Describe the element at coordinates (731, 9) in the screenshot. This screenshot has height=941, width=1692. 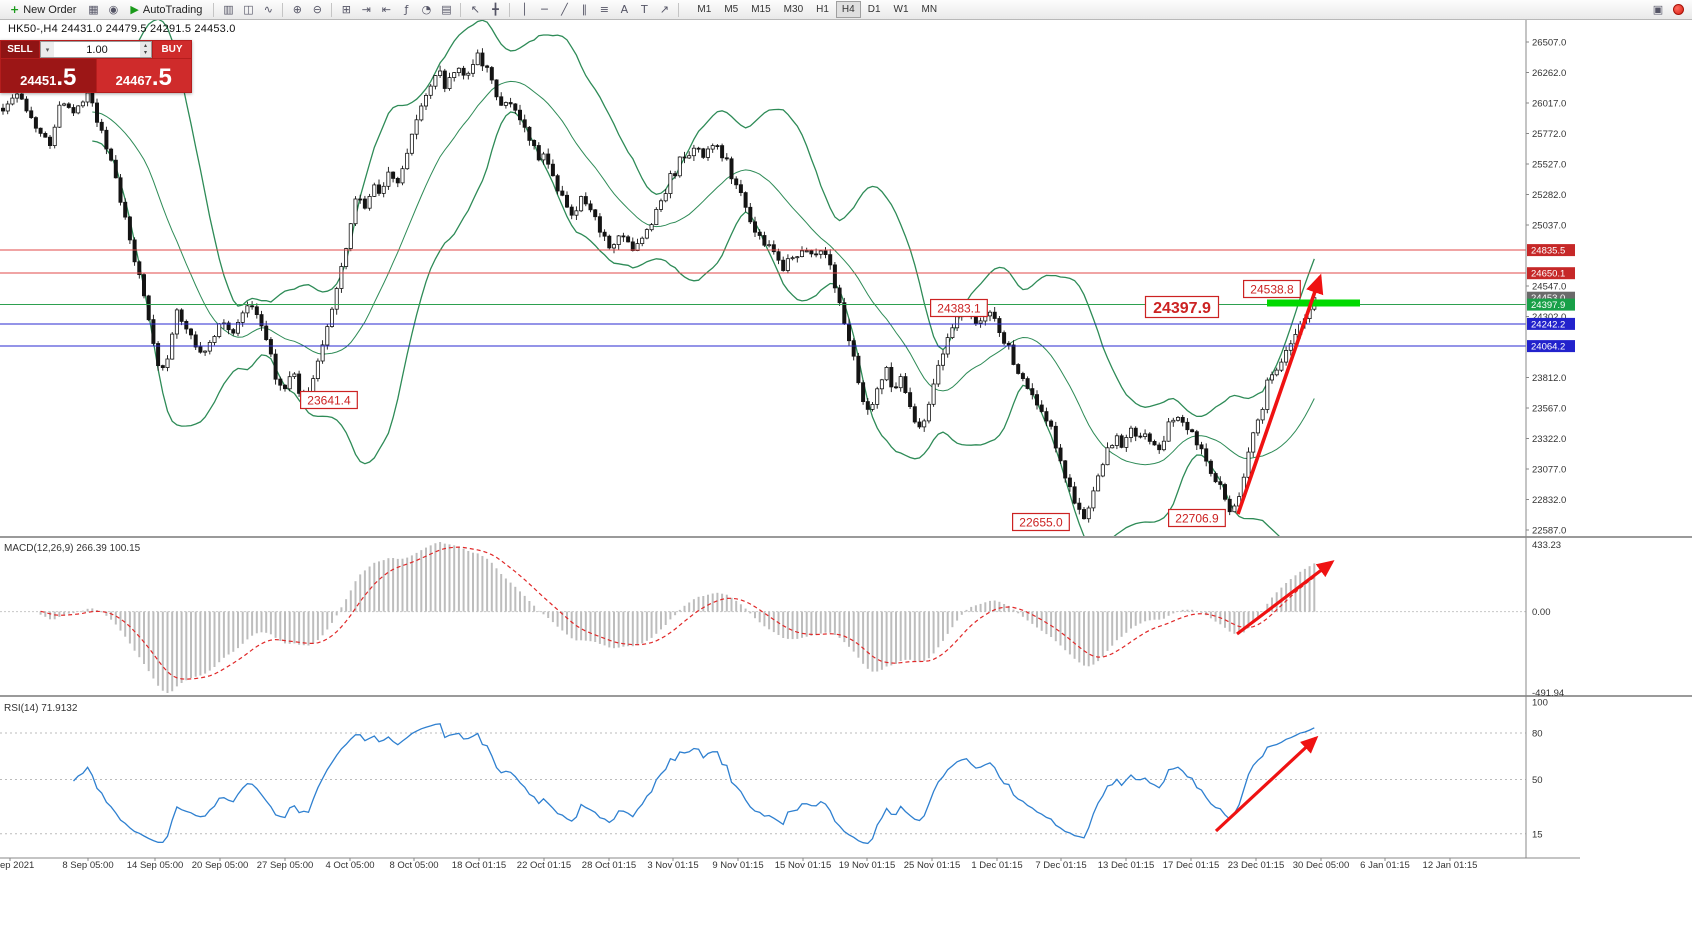
I see `timeframe-button-M5: M5` at that location.